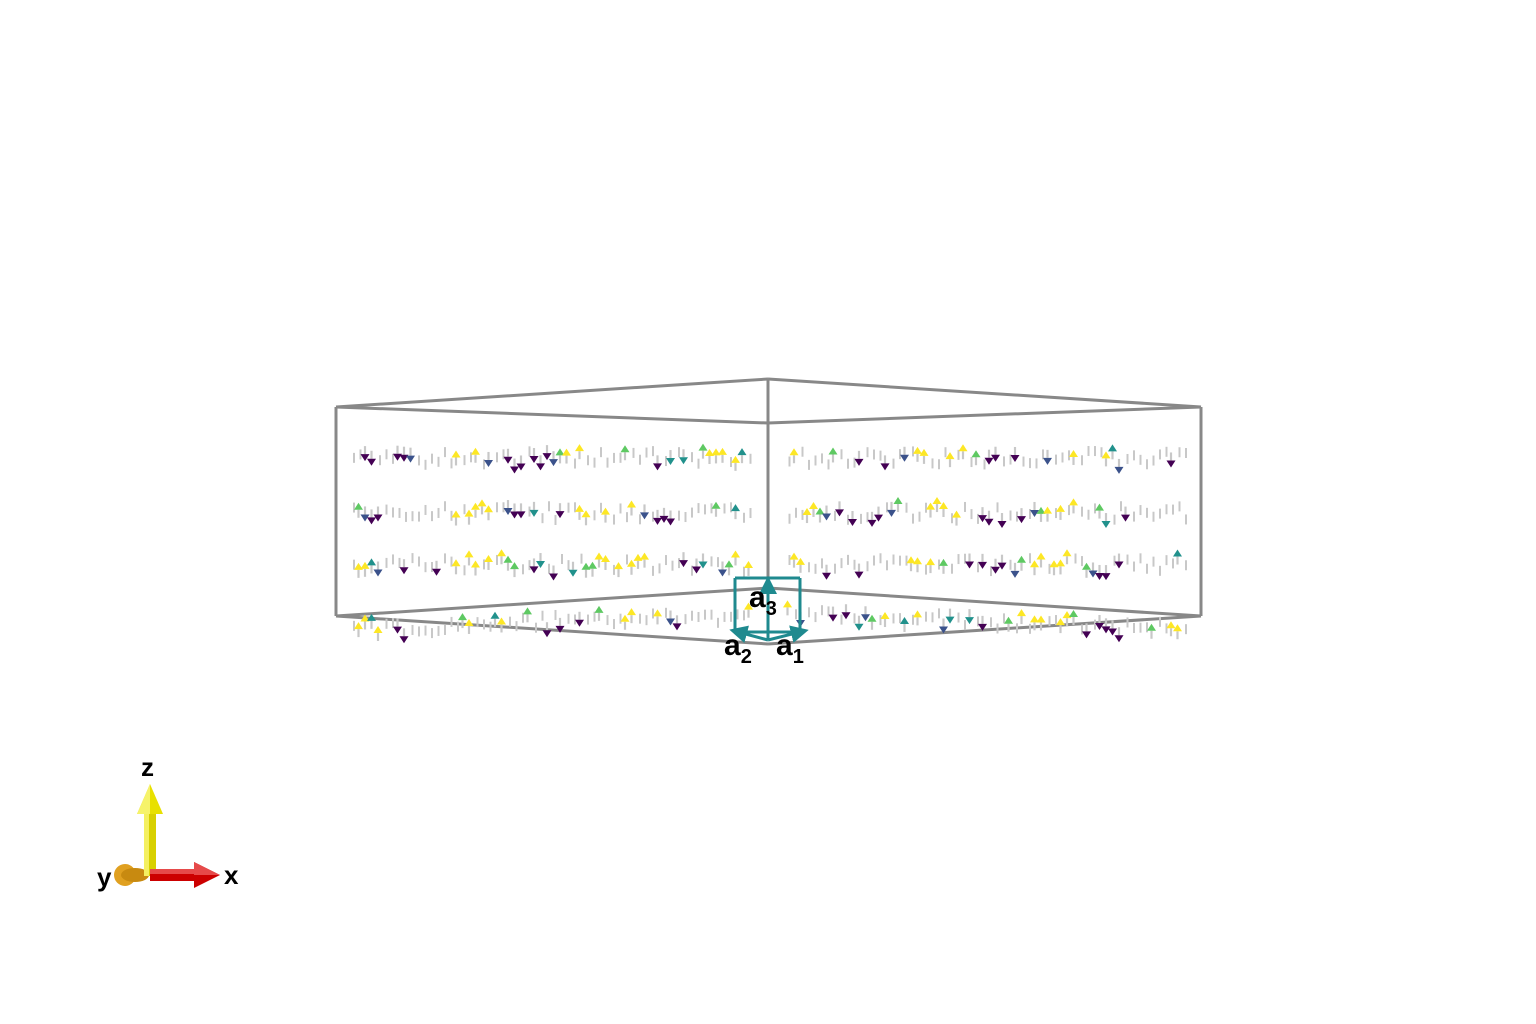 The height and width of the screenshot is (1024, 1536). What do you see at coordinates (770, 543) in the screenshot?
I see `spin-arrows` at bounding box center [770, 543].